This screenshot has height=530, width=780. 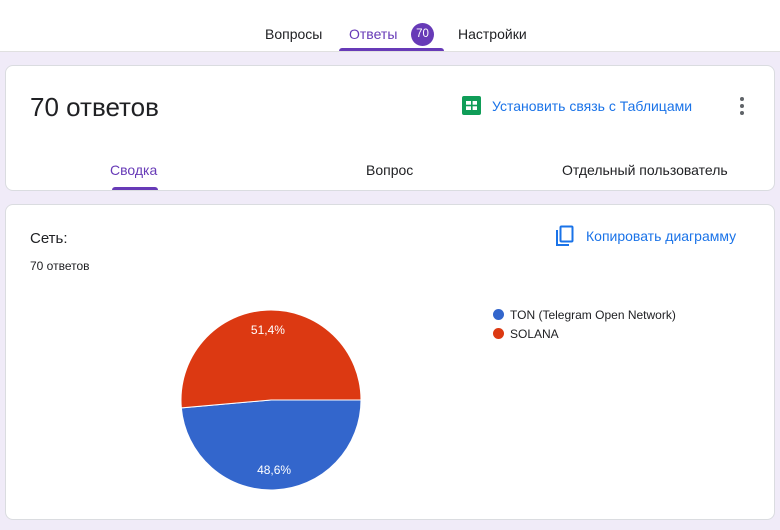 I want to click on legend-item-ton: TON (Telegram Open Network), so click(x=584, y=314).